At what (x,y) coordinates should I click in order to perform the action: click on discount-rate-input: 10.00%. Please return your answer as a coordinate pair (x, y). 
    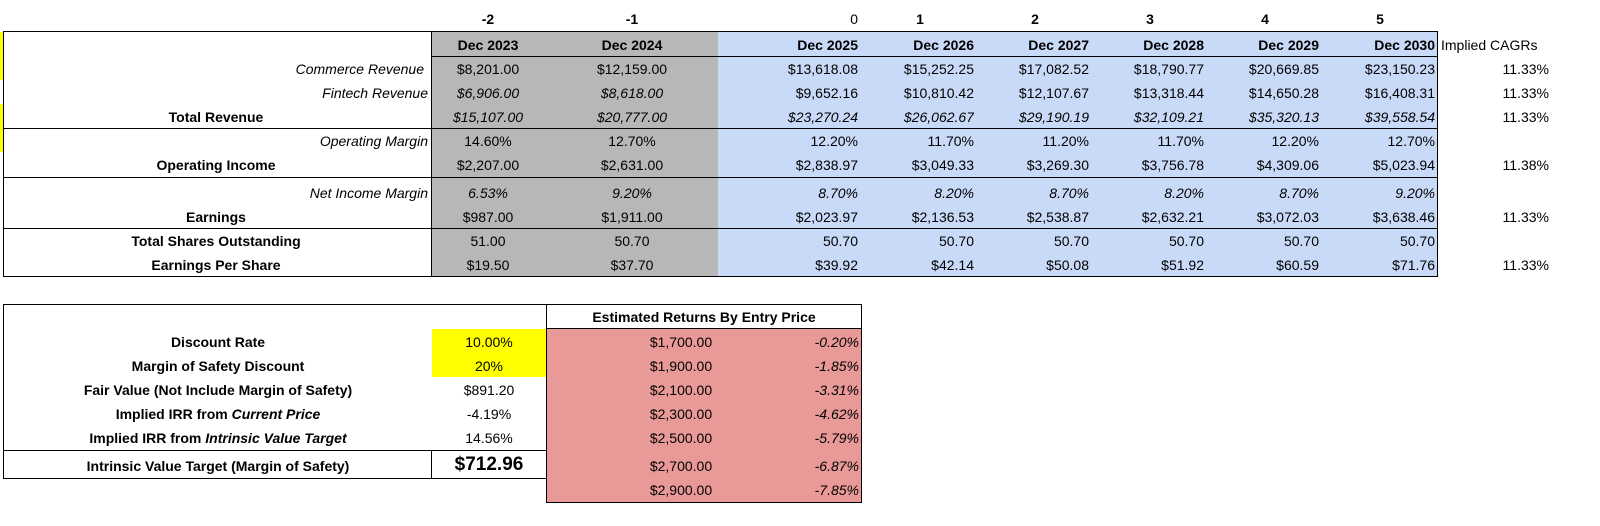
    Looking at the image, I should click on (489, 342).